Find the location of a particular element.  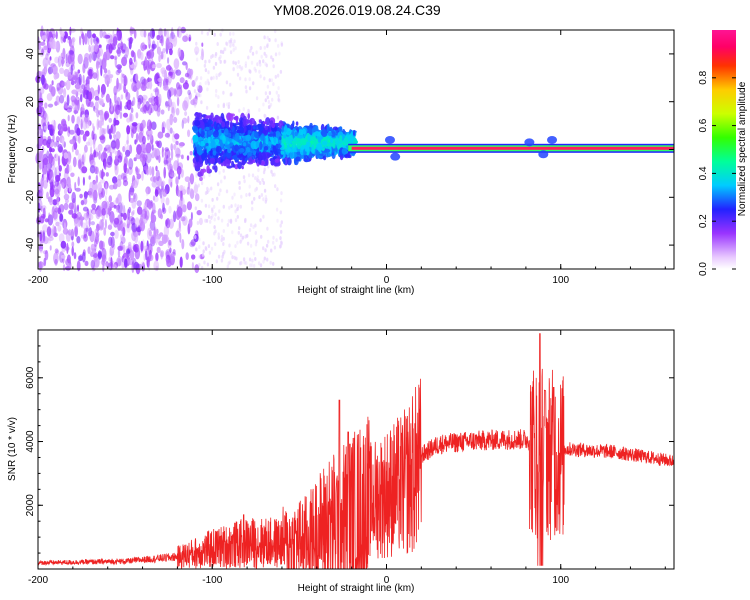

y-tick-label: 40 is located at coordinates (30, 54).